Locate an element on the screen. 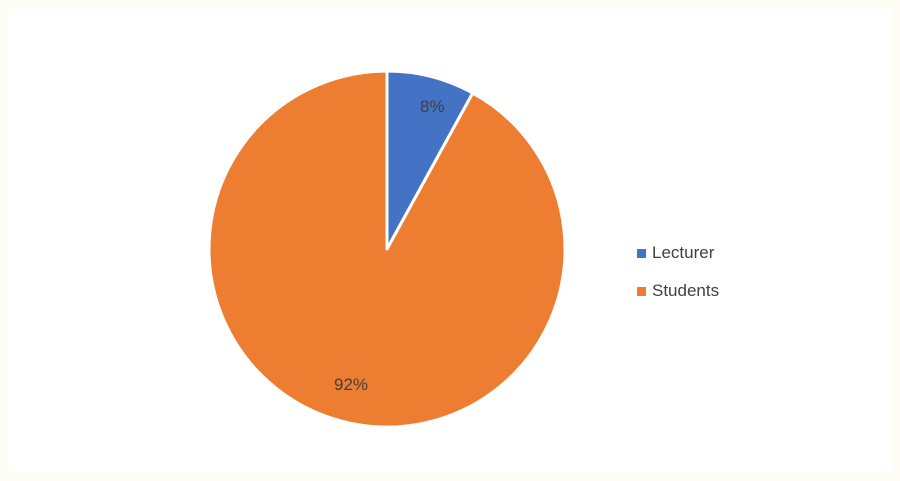 Image resolution: width=900 pixels, height=481 pixels. legend-label-students: Students is located at coordinates (686, 290).